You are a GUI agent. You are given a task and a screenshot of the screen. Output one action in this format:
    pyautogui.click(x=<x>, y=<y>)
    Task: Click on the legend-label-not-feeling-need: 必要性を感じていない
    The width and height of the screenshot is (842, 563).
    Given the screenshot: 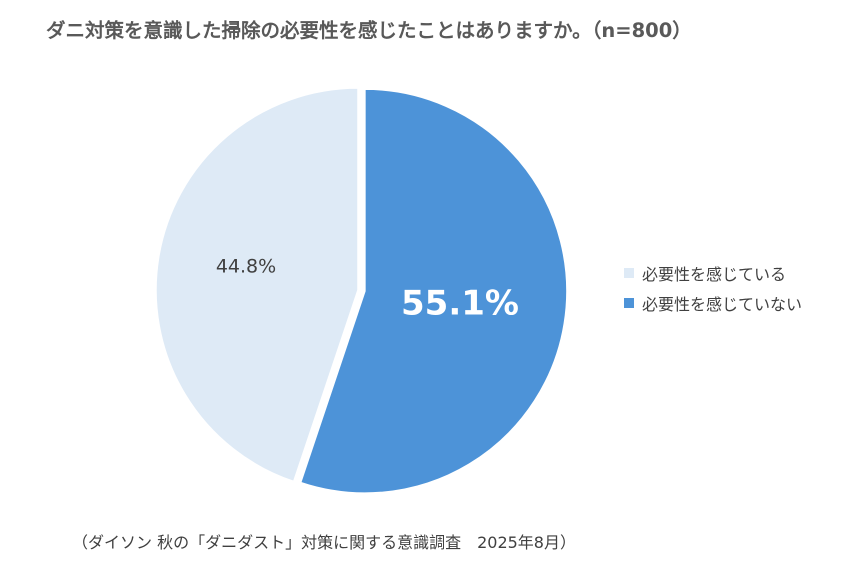 What is the action you would take?
    pyautogui.click(x=722, y=304)
    